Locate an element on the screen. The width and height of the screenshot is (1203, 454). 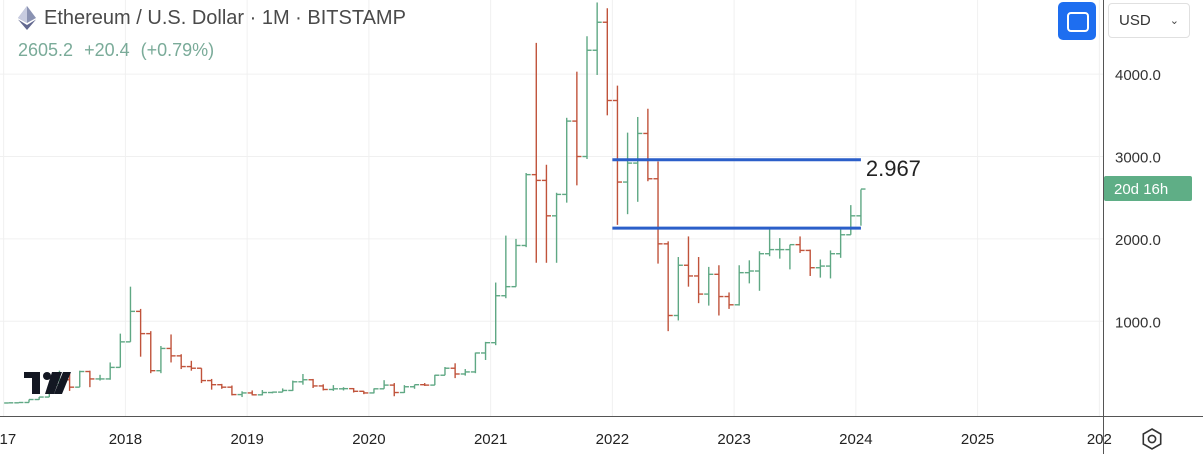
countdown-badge-label: 20d 16h is located at coordinates (1141, 189).